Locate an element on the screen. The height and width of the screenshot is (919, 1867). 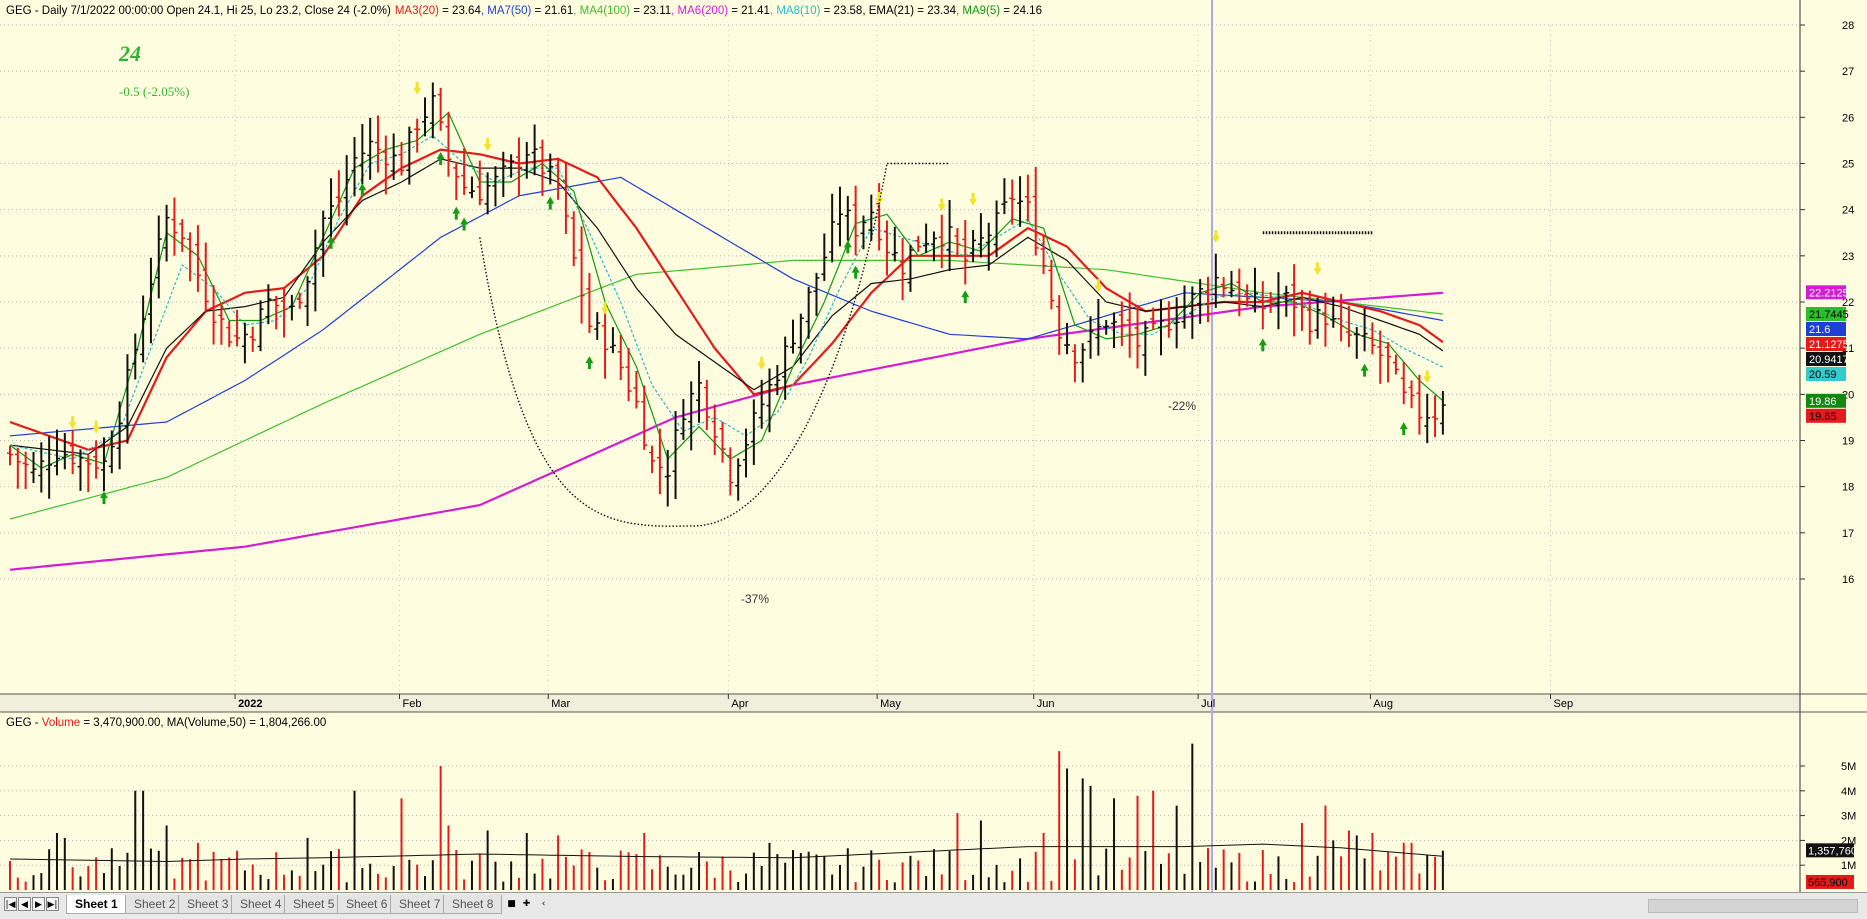
legend-ma8-name: , MA8(10) is located at coordinates (795, 11).